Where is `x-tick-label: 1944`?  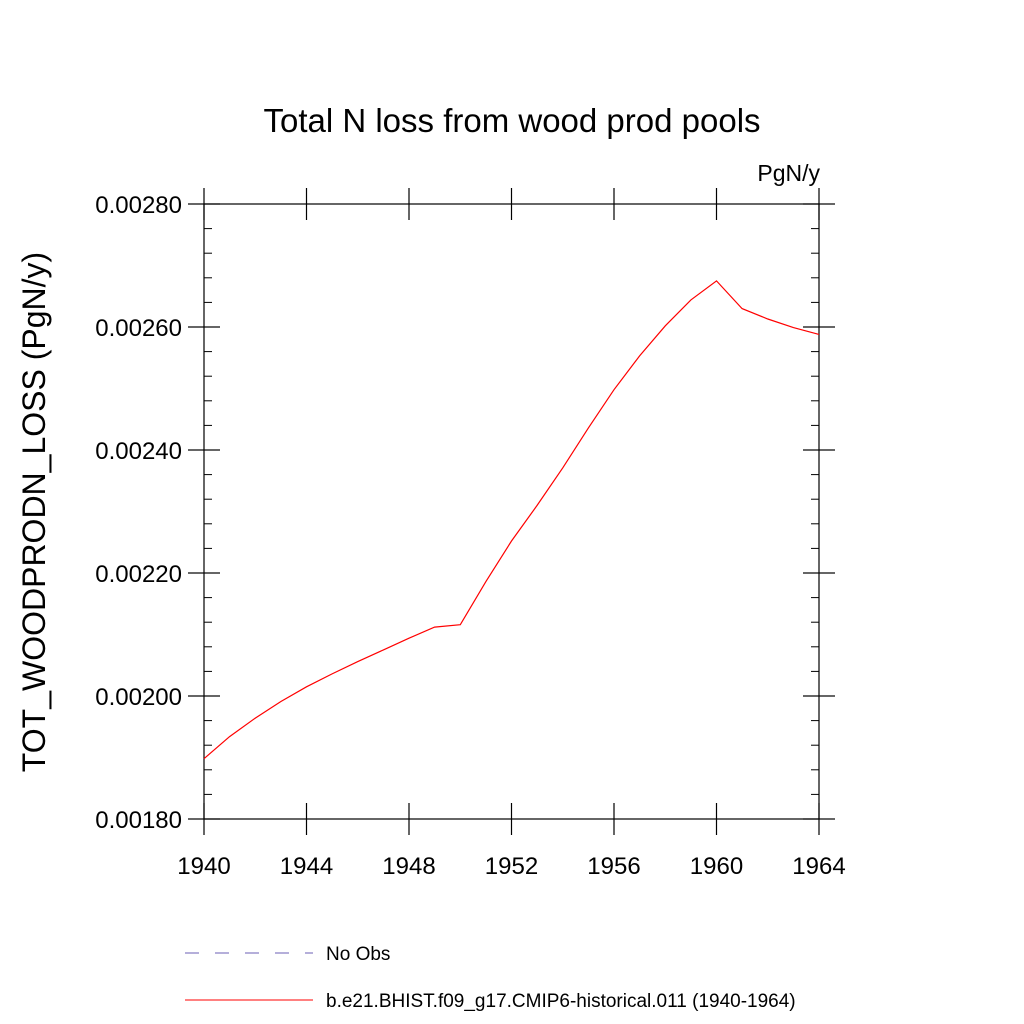 x-tick-label: 1944 is located at coordinates (306, 866).